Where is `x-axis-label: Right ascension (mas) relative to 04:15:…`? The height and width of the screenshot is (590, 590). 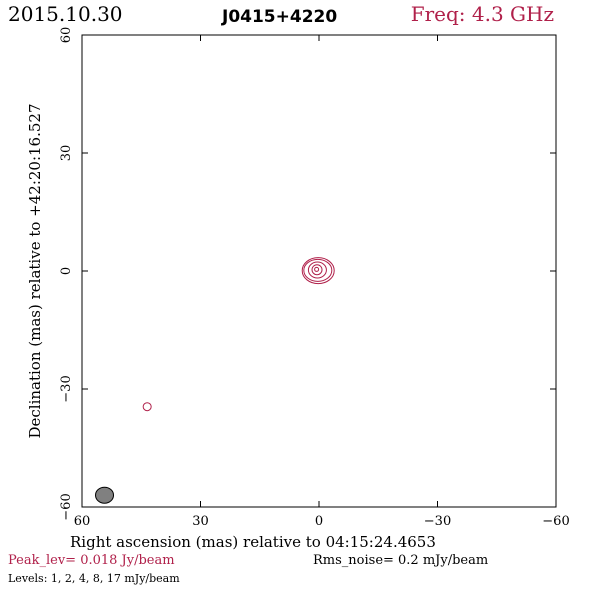
x-axis-label: Right ascension (mas) relative to 04:15:… is located at coordinates (253, 542).